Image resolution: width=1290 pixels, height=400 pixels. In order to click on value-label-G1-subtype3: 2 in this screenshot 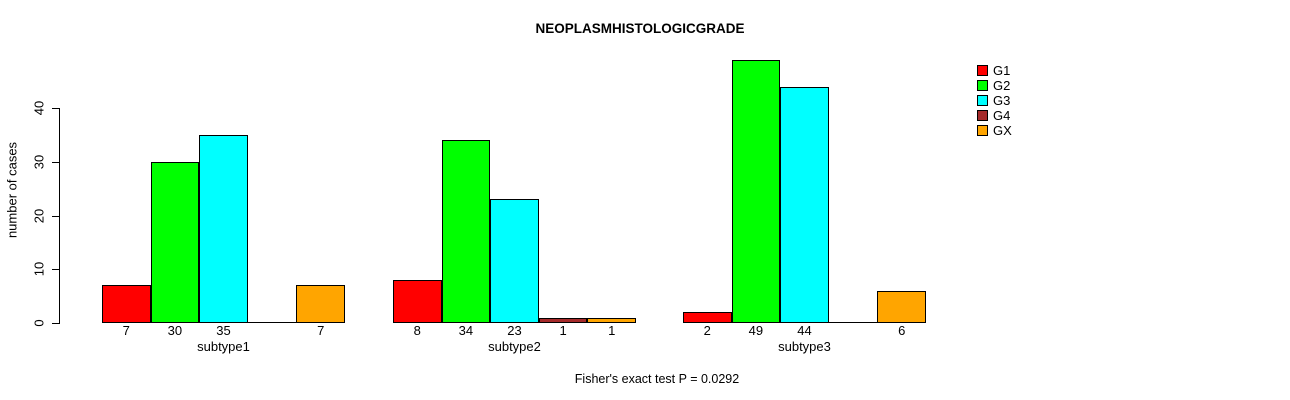, I will do `click(707, 330)`.